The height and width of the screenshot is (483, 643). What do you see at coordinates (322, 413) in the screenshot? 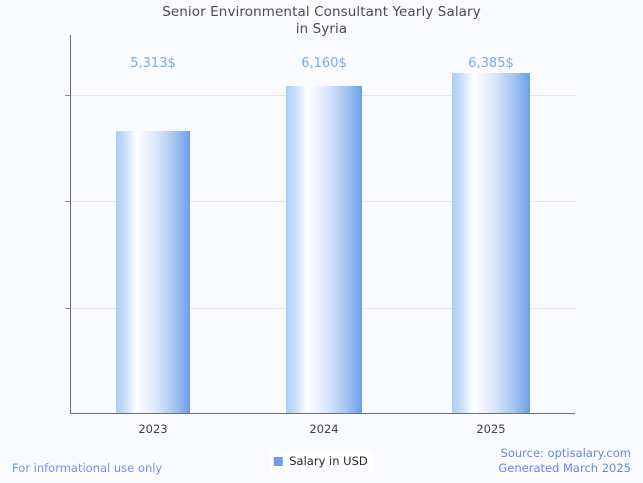
I see `x-axis-line` at bounding box center [322, 413].